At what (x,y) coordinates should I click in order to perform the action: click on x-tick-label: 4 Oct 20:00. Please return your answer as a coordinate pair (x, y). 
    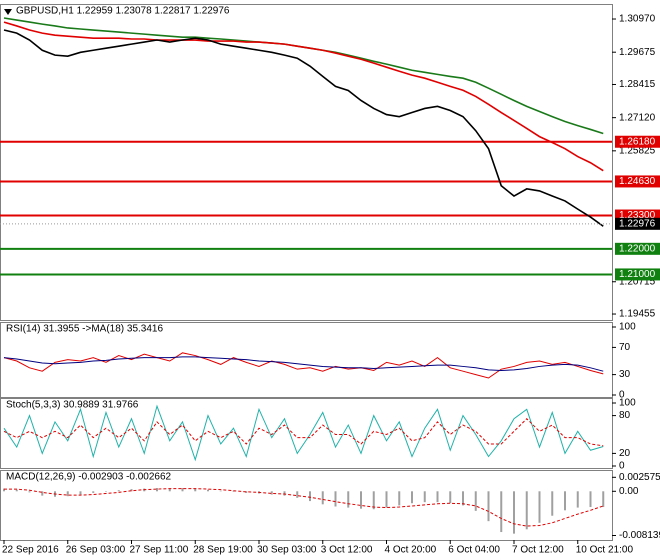
    Looking at the image, I should click on (411, 550).